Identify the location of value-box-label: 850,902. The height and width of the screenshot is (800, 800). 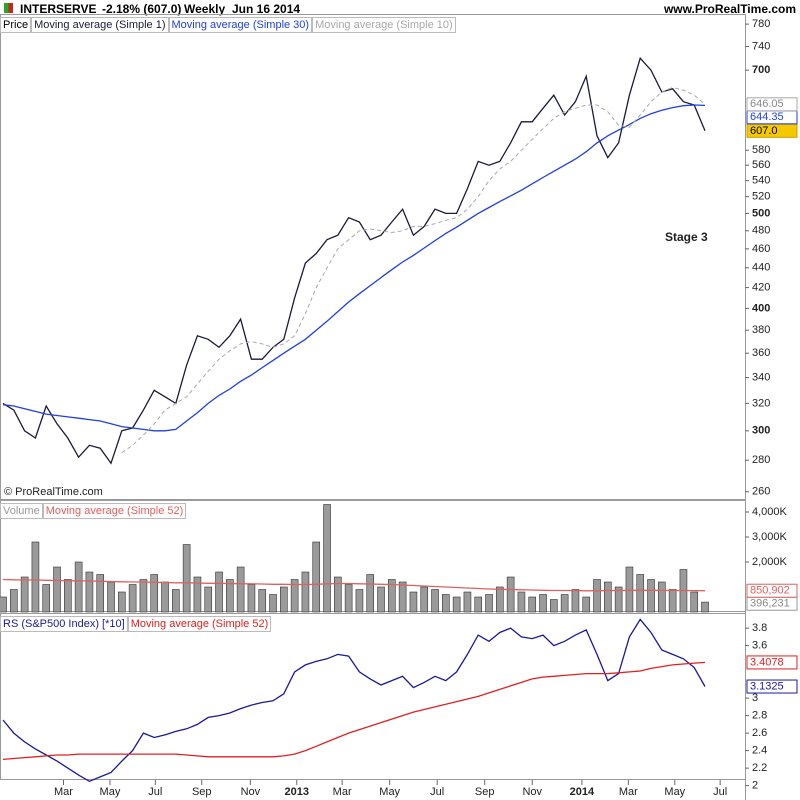
(770, 591).